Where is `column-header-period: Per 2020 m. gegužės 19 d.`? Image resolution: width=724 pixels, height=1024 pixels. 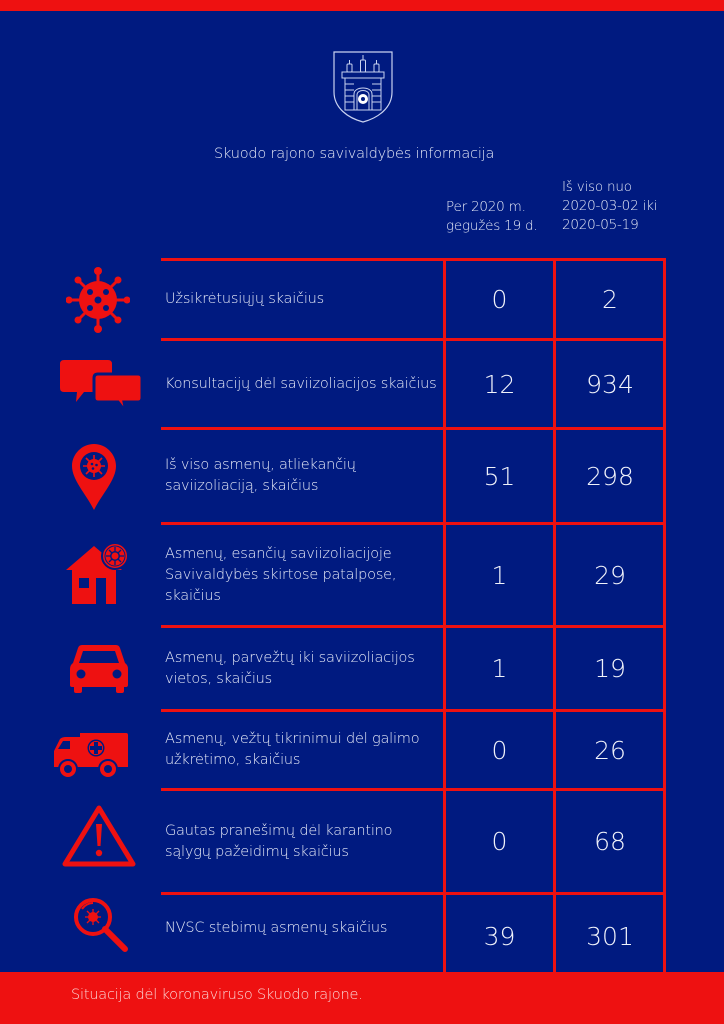
column-header-period: Per 2020 m. gegužės 19 d. is located at coordinates (492, 216).